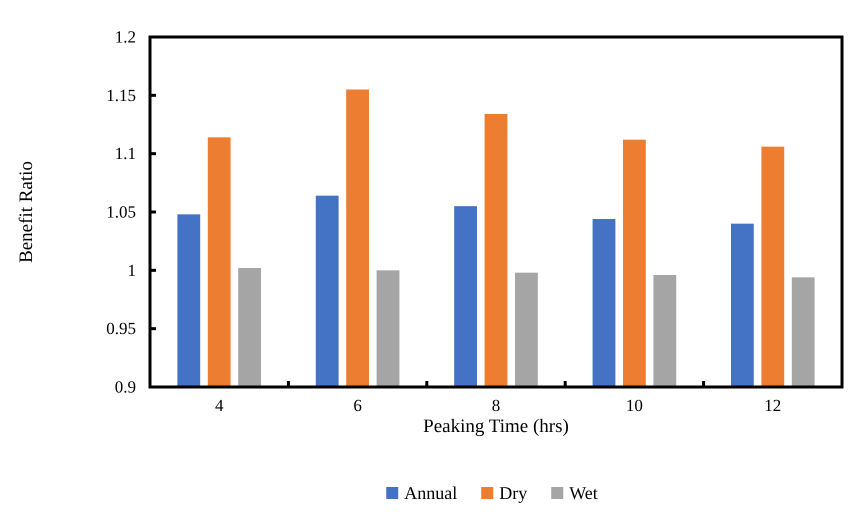 This screenshot has width=855, height=518. What do you see at coordinates (513, 493) in the screenshot?
I see `legend-label: Dry` at bounding box center [513, 493].